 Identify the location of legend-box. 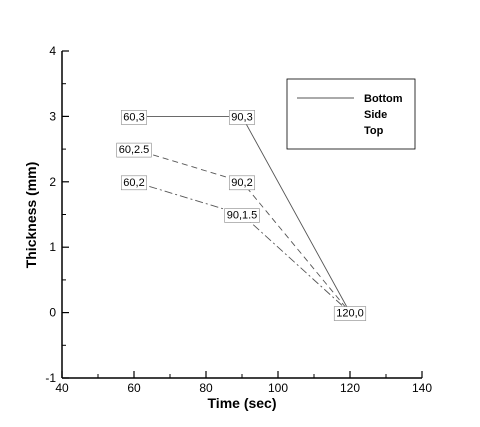
(351, 114).